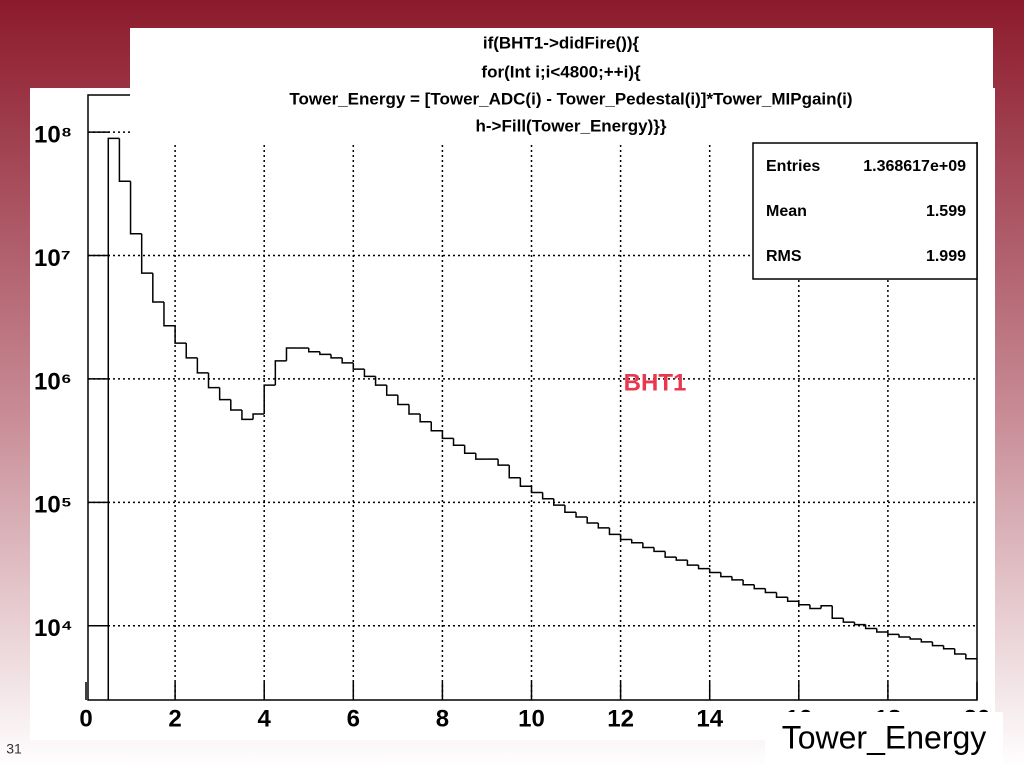  What do you see at coordinates (53, 505) in the screenshot?
I see `y-tick-label: 10⁵` at bounding box center [53, 505].